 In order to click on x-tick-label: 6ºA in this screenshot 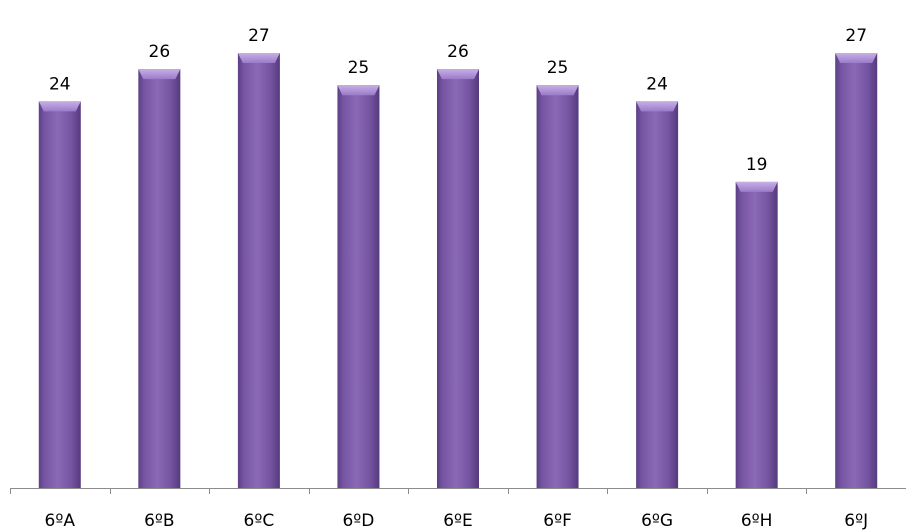, I will do `click(60, 521)`.